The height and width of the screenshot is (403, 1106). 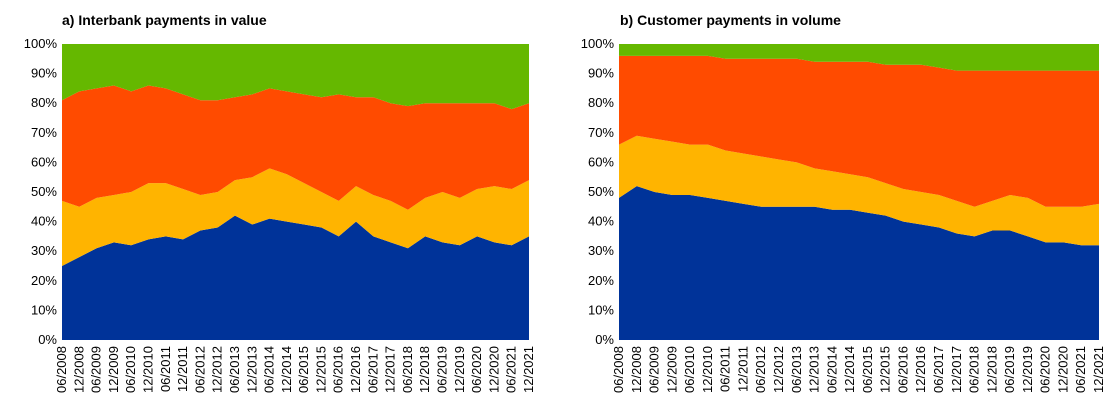 I want to click on chart-title: b) Customer payments in volume, so click(x=730, y=20).